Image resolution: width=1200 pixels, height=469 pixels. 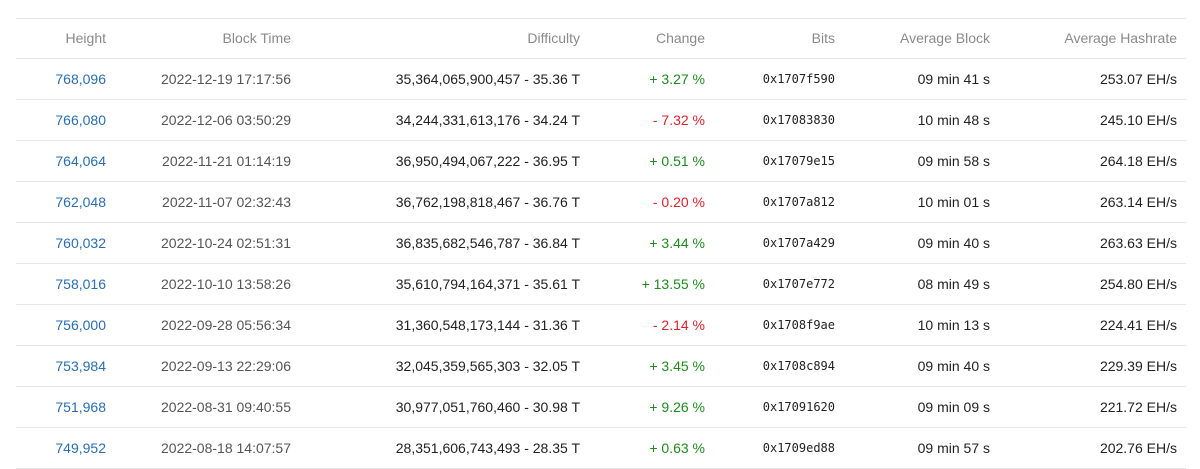 I want to click on change: + 13.55 %, so click(x=673, y=284).